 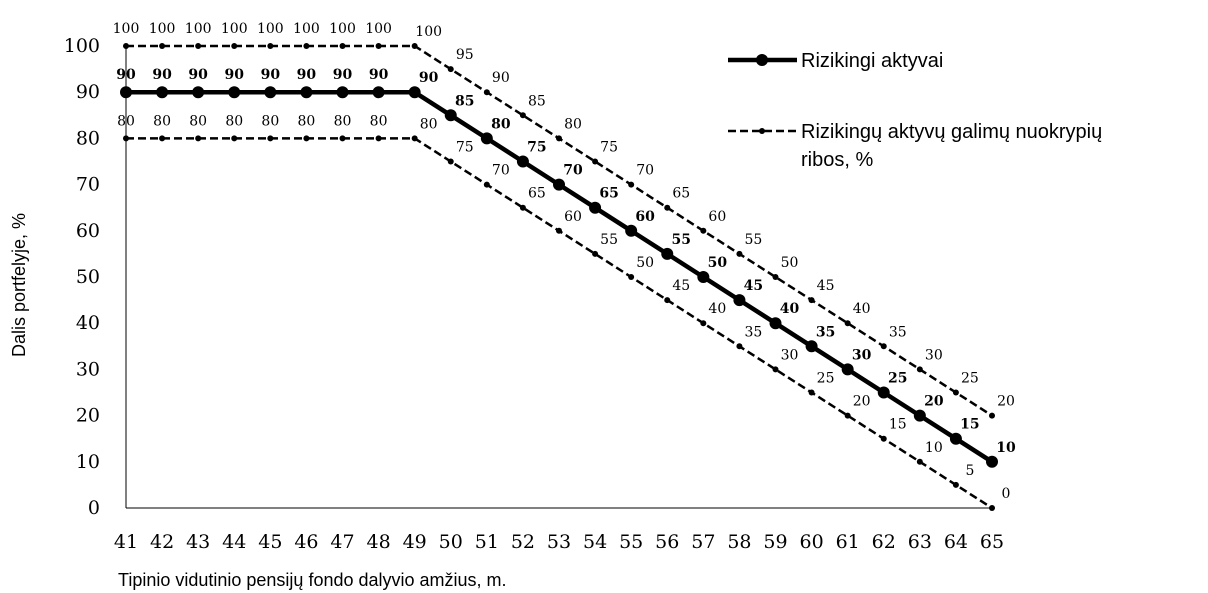 What do you see at coordinates (234, 542) in the screenshot?
I see `x-tick-label: 44` at bounding box center [234, 542].